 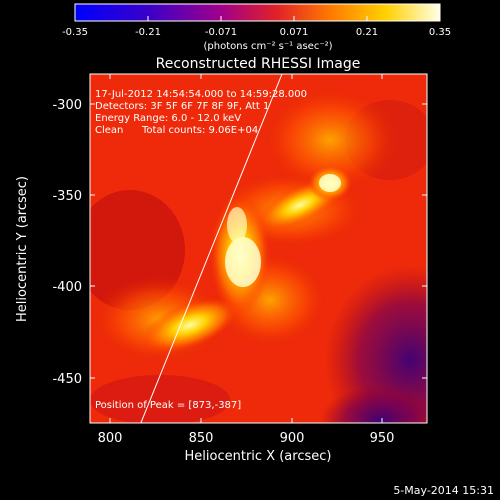 I want to click on colorbar-tick-label: 0.35, so click(x=440, y=32).